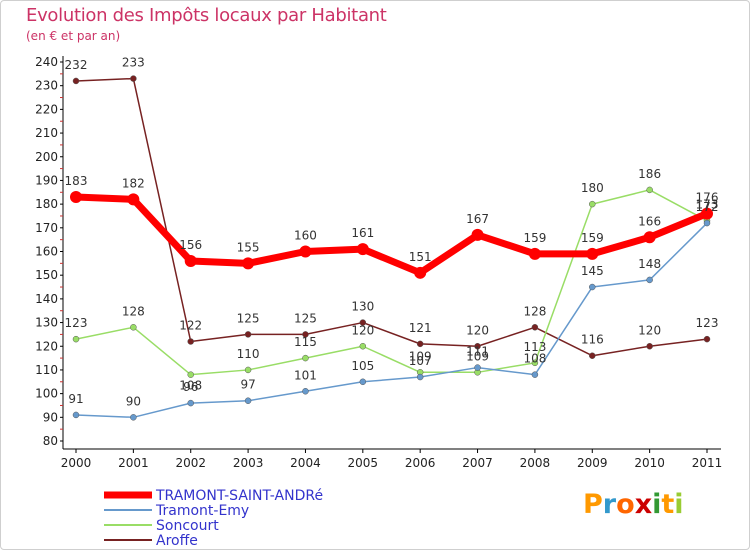 The height and width of the screenshot is (550, 750). I want to click on data-label: 97, so click(247, 385).